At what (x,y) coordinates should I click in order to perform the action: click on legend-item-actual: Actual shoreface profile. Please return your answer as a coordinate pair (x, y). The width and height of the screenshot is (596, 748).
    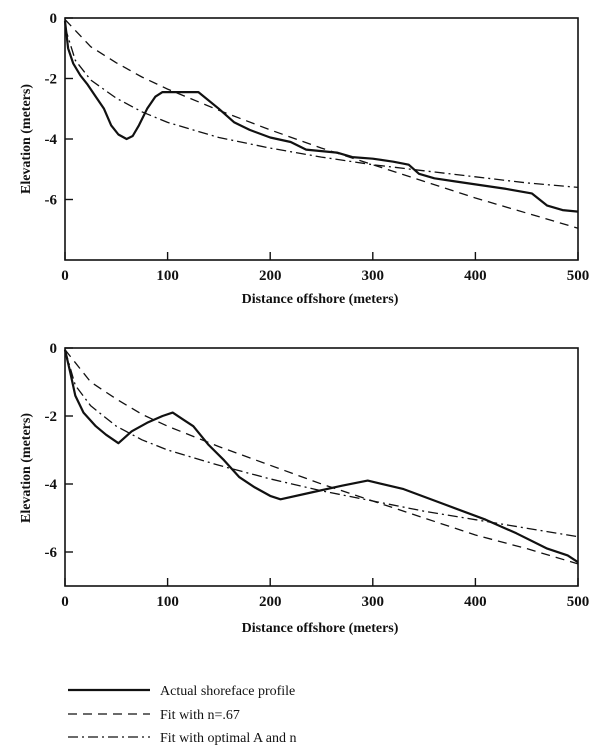
    Looking at the image, I should click on (181, 691).